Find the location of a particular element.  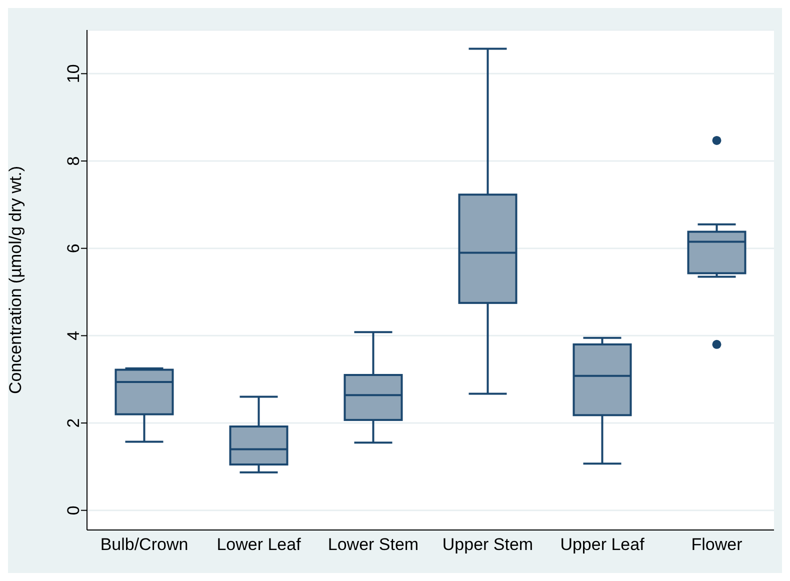

y-tick-label: 6 is located at coordinates (74, 249).